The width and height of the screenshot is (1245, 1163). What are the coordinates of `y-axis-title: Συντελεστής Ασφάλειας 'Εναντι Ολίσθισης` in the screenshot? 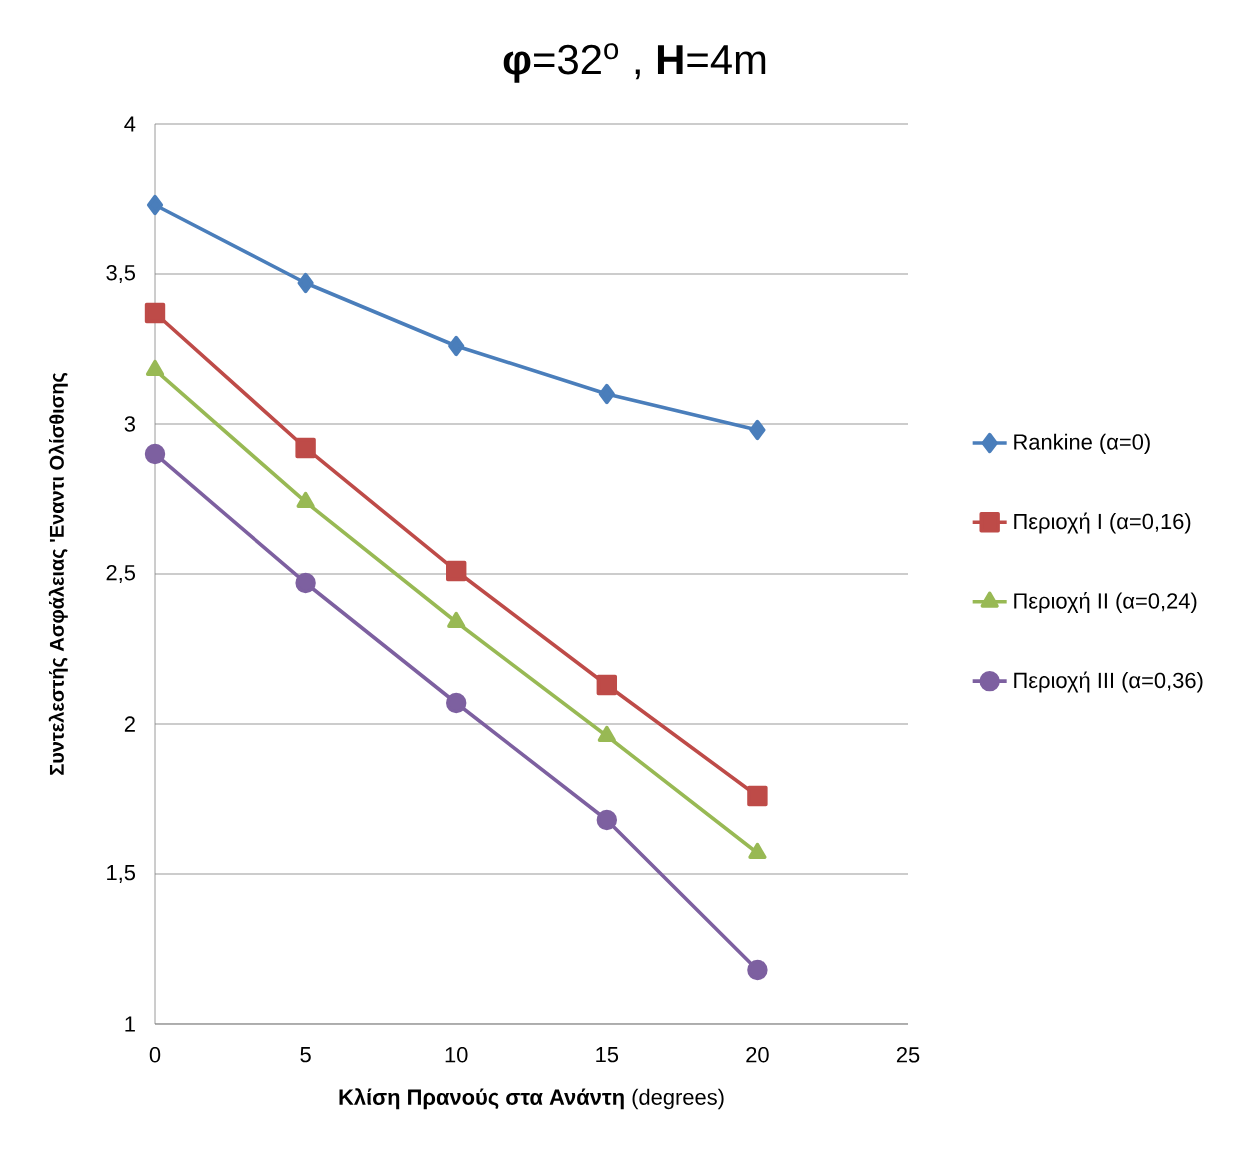 It's located at (58, 574).